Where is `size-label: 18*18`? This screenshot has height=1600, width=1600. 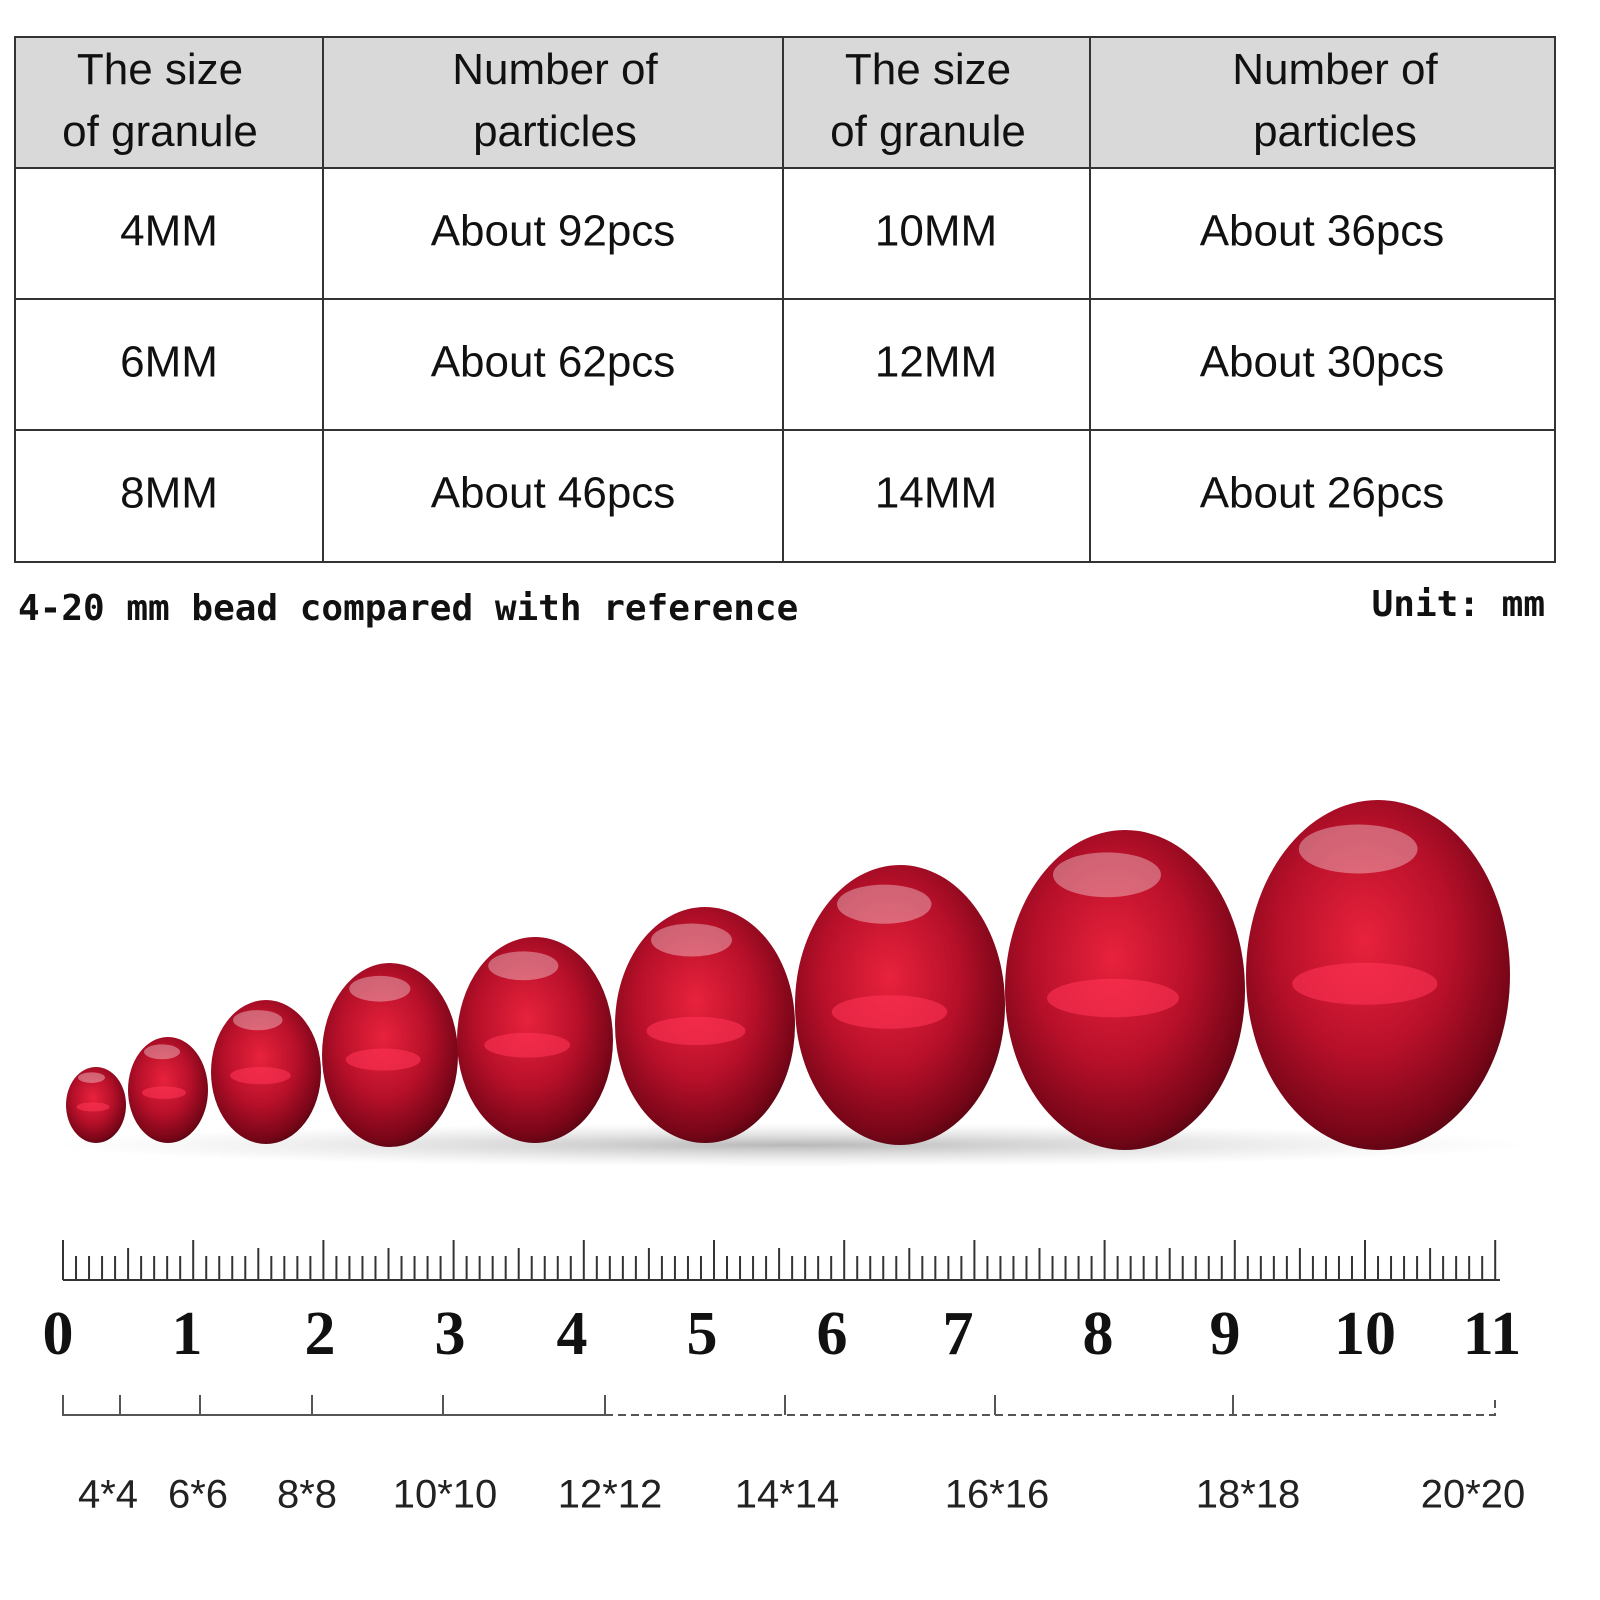
size-label: 18*18 is located at coordinates (1248, 1495).